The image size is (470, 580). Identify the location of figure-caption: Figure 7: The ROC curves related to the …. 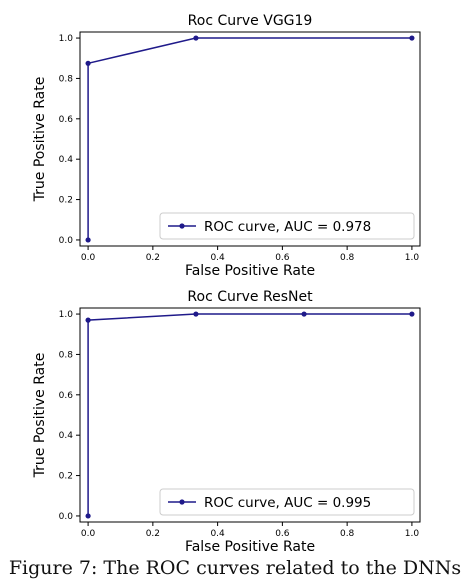
(235, 568).